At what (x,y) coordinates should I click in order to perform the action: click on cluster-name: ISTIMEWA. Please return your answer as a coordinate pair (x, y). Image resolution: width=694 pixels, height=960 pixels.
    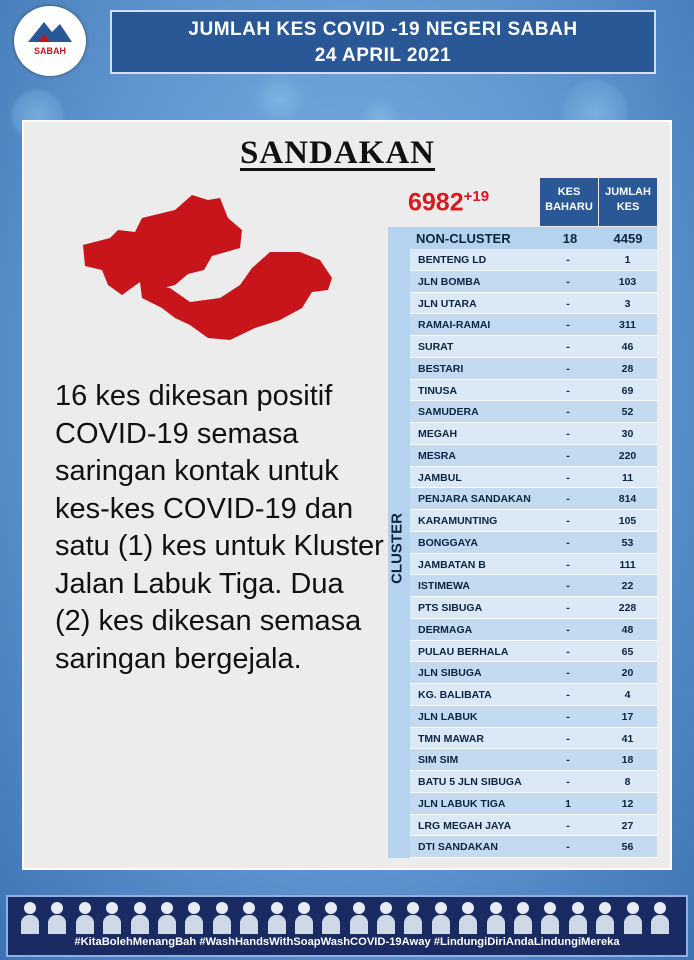
    Looking at the image, I should click on (444, 586).